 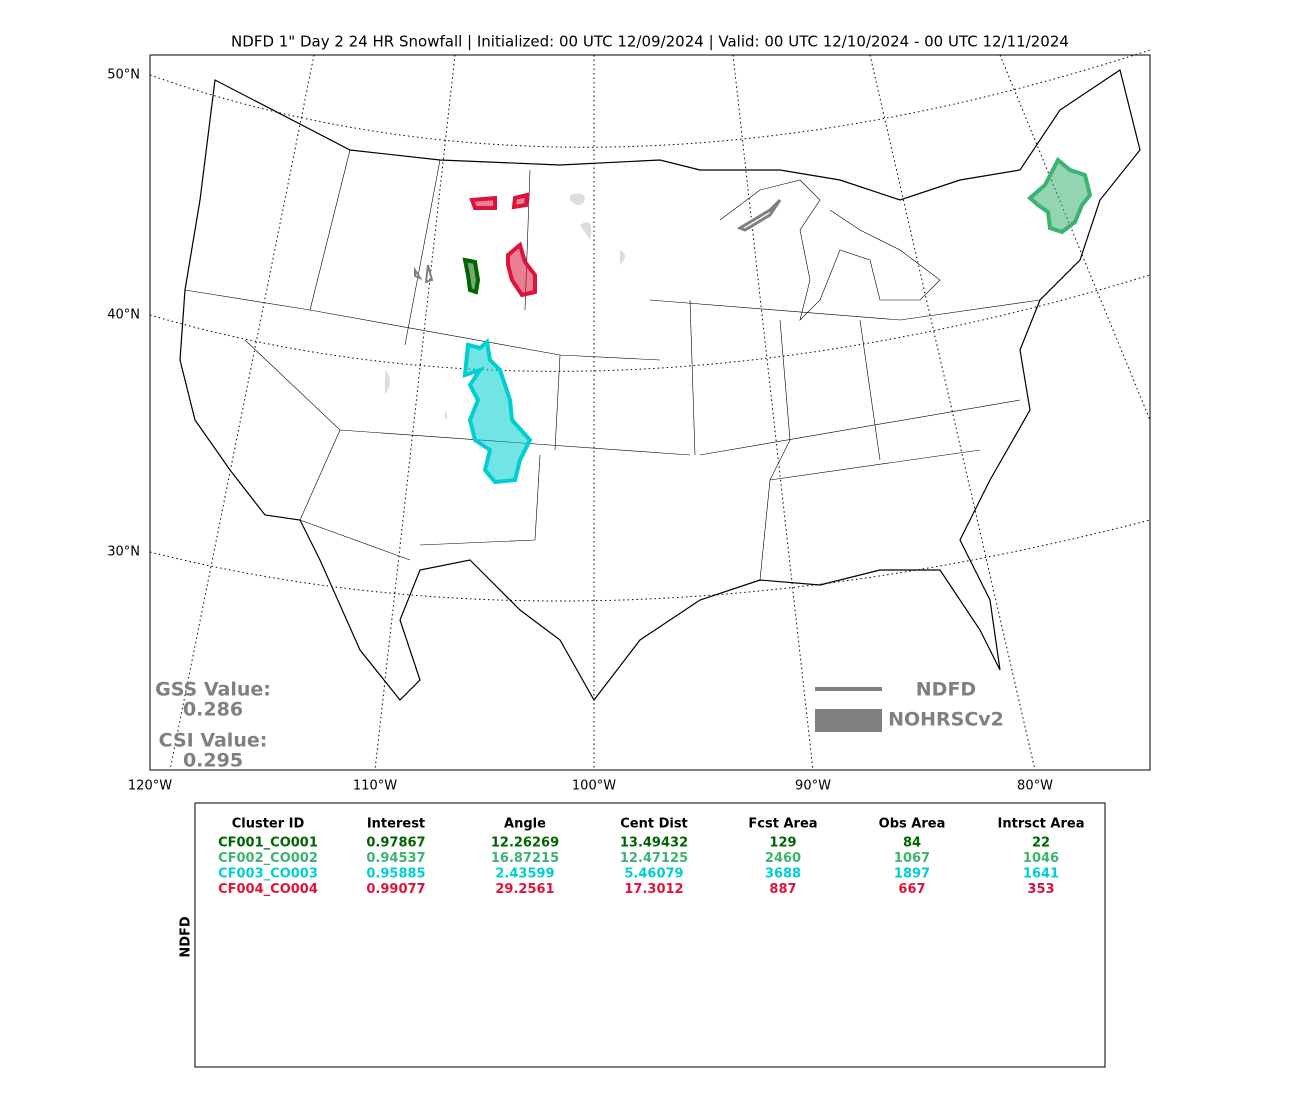 I want to click on score-label: CSI Value:, so click(x=213, y=741).